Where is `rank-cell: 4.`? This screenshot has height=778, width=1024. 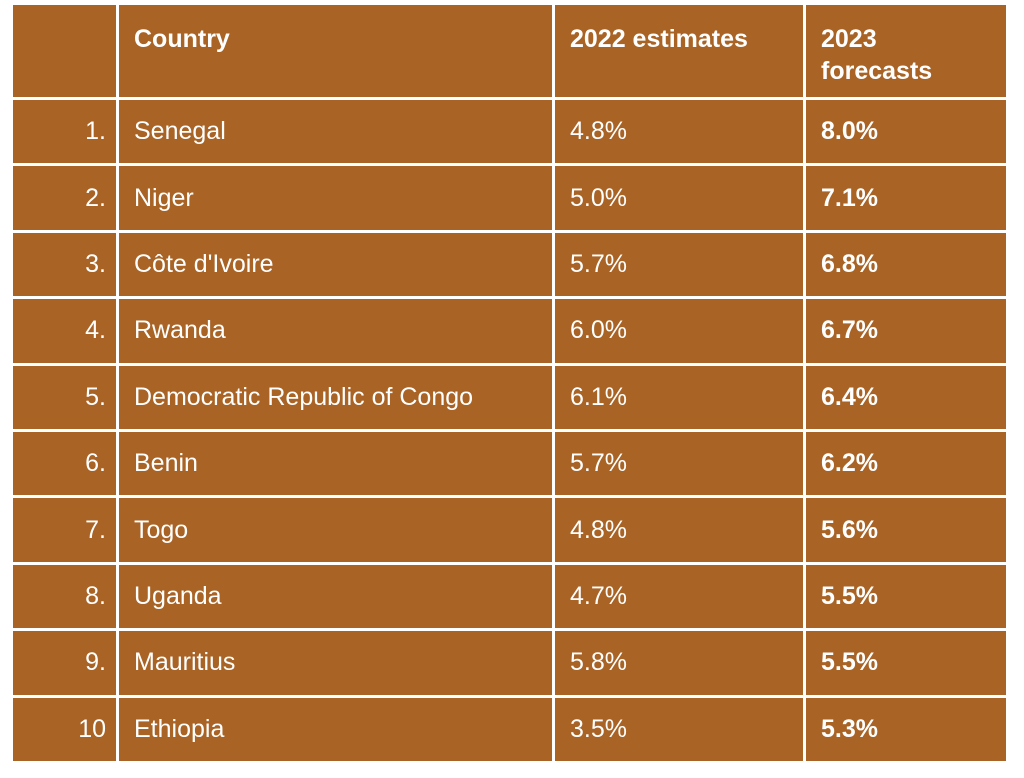
rank-cell: 4. is located at coordinates (64, 331).